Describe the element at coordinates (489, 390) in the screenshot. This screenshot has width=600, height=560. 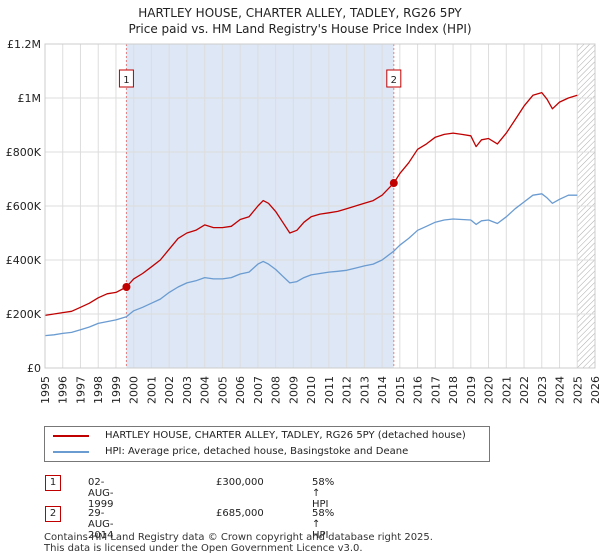
I see `x-tick-label: 2020` at that location.